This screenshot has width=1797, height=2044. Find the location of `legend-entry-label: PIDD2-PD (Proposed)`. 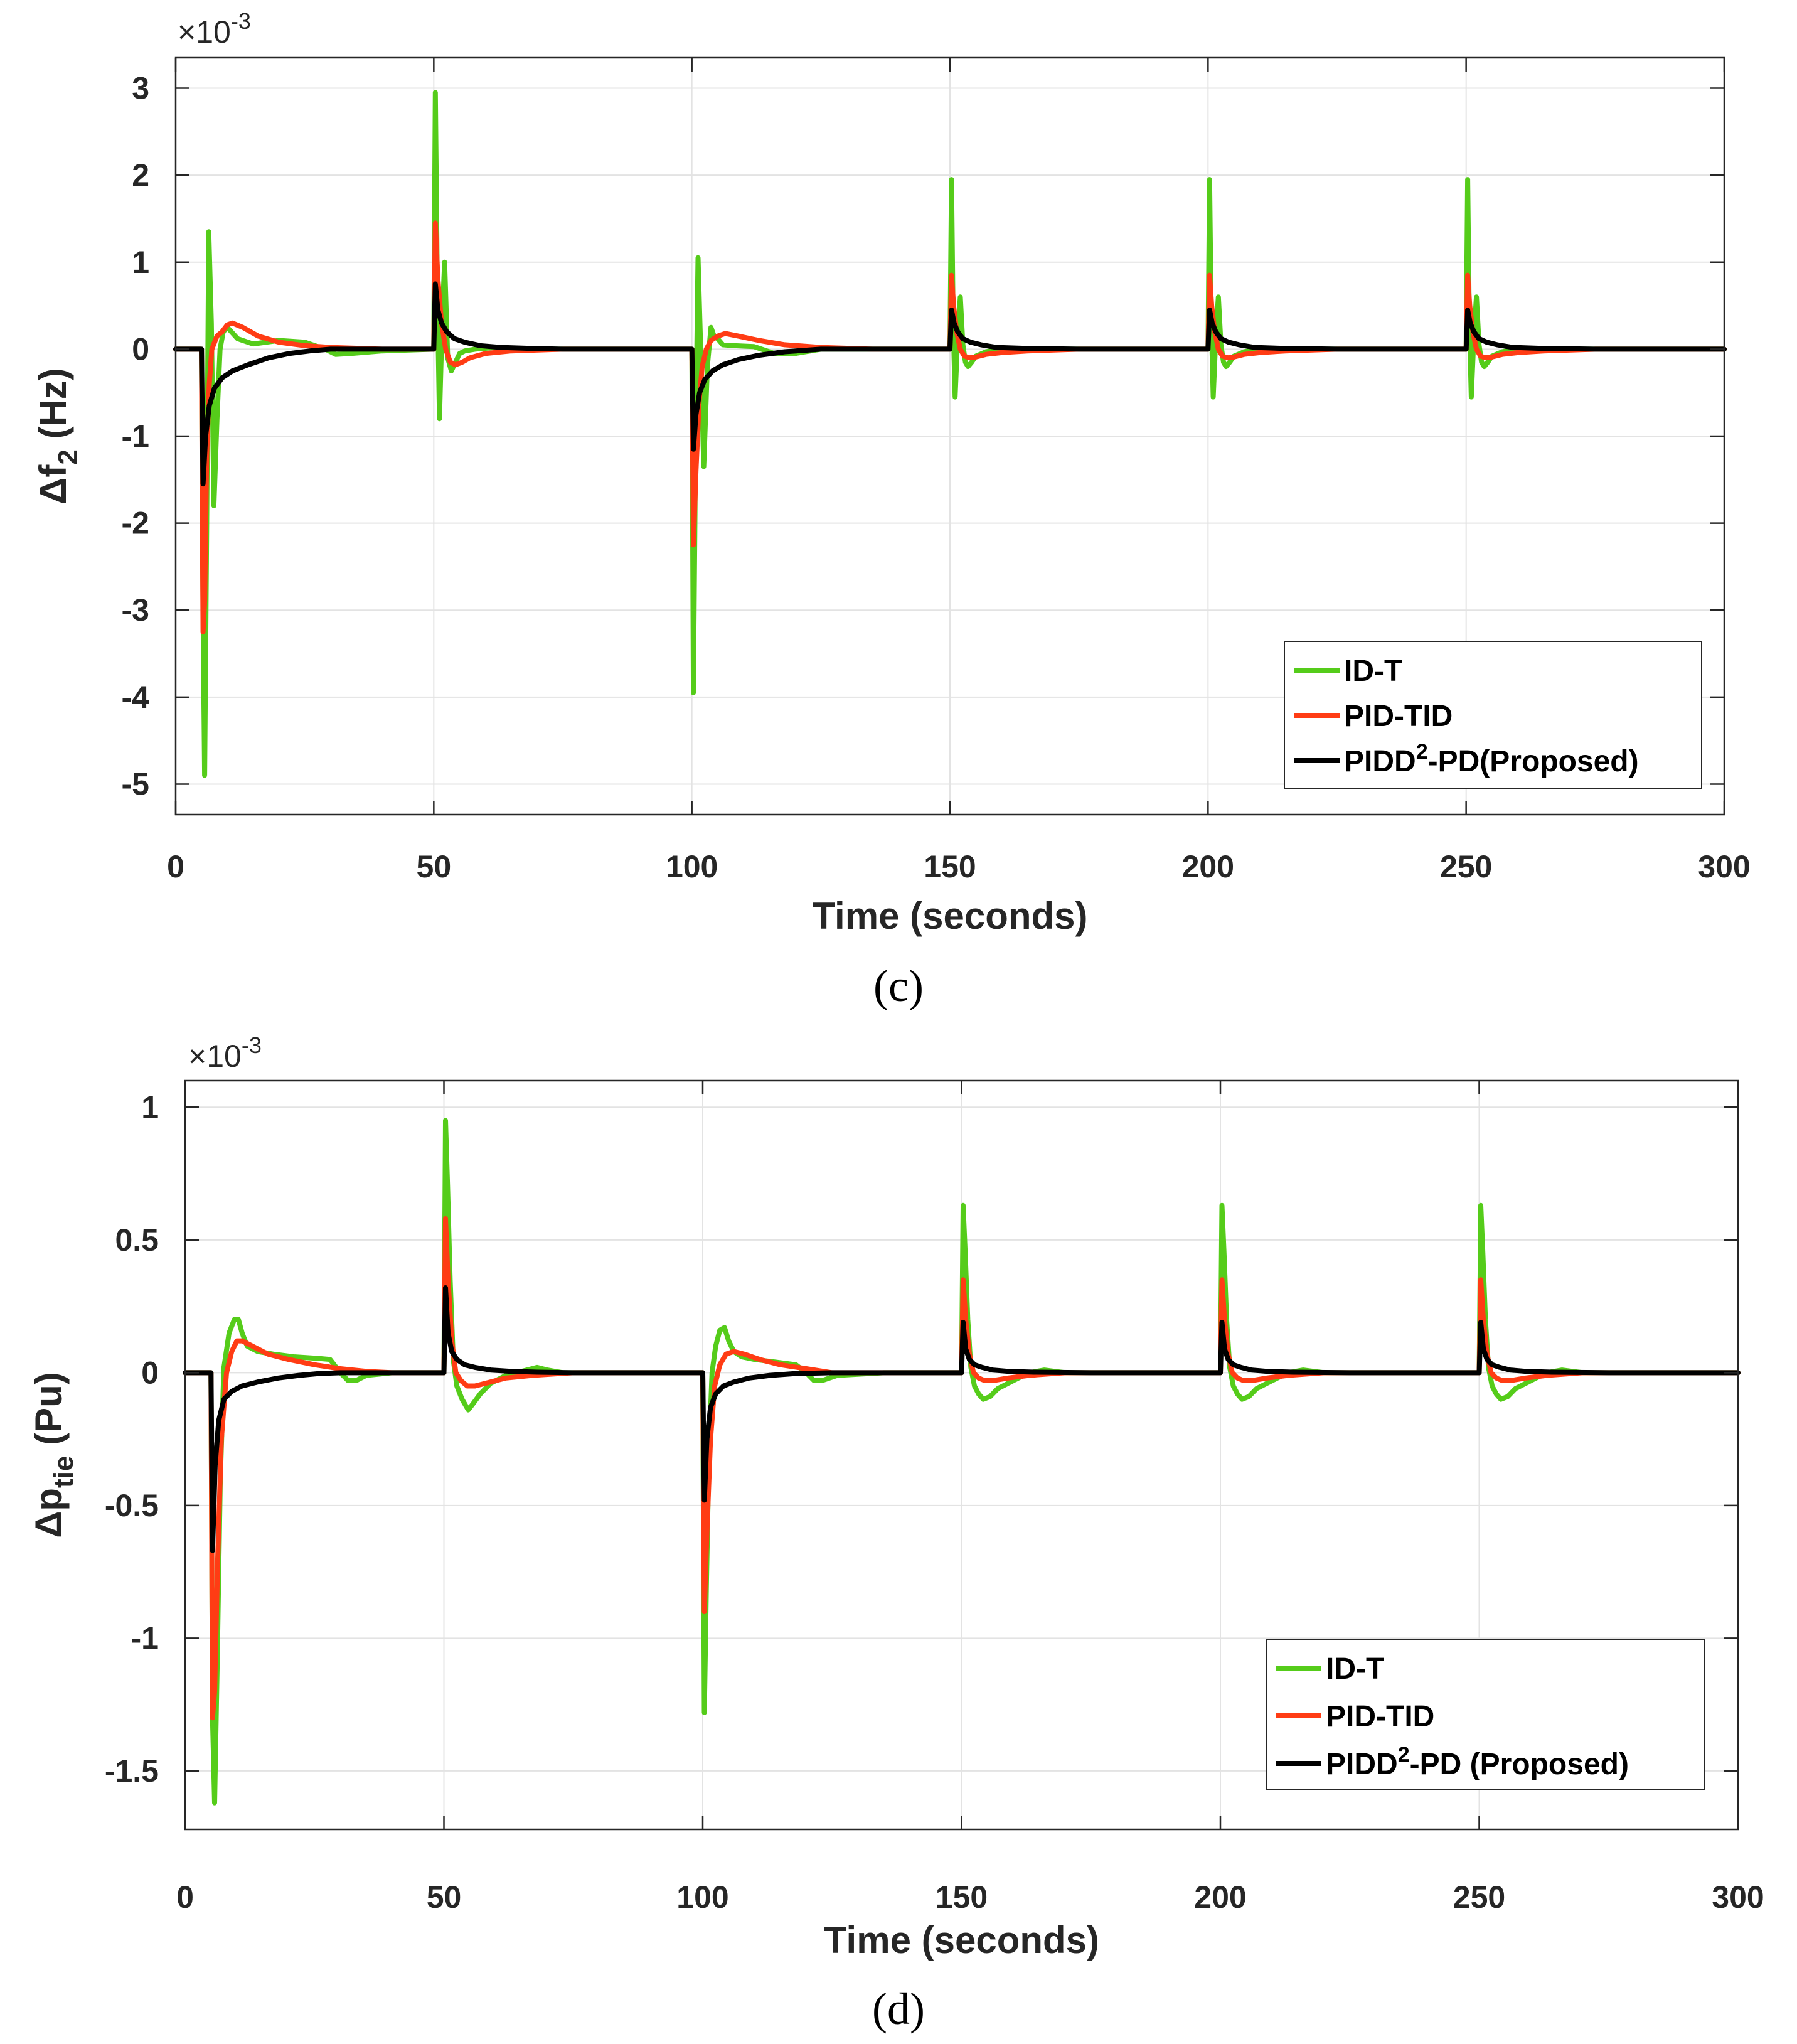

legend-entry-label: PIDD2-PD (Proposed) is located at coordinates (1477, 1762).